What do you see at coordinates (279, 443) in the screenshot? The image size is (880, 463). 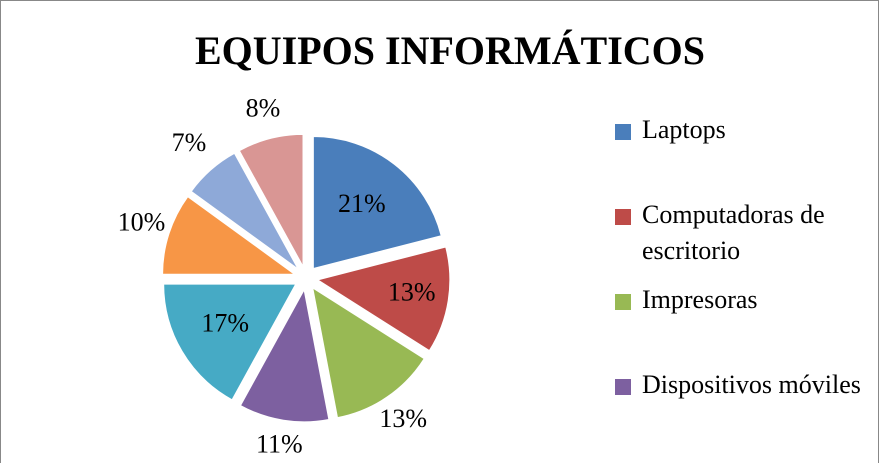 I see `data-label: 11%` at bounding box center [279, 443].